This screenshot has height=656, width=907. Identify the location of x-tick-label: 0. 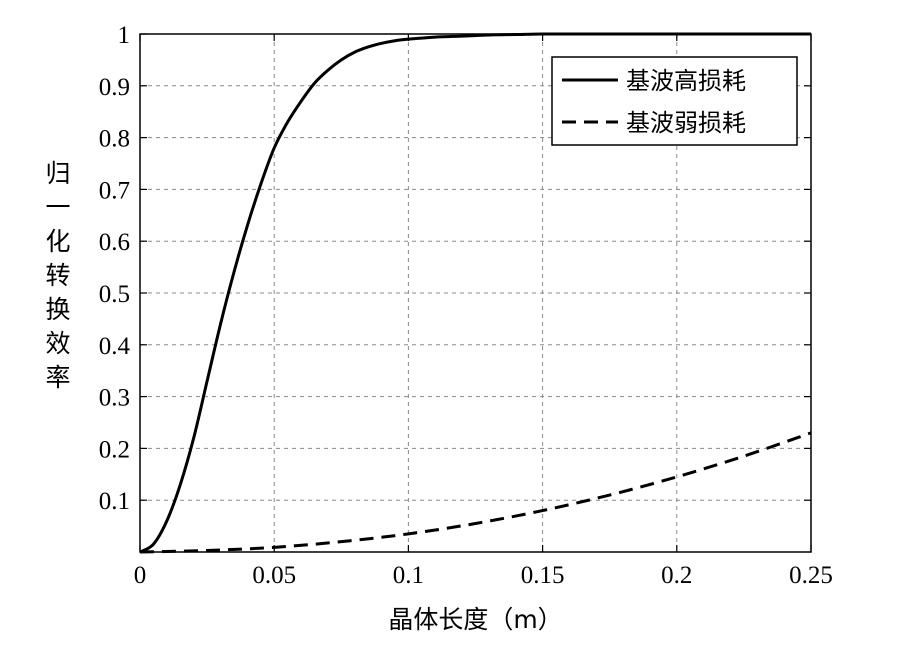
(140, 575).